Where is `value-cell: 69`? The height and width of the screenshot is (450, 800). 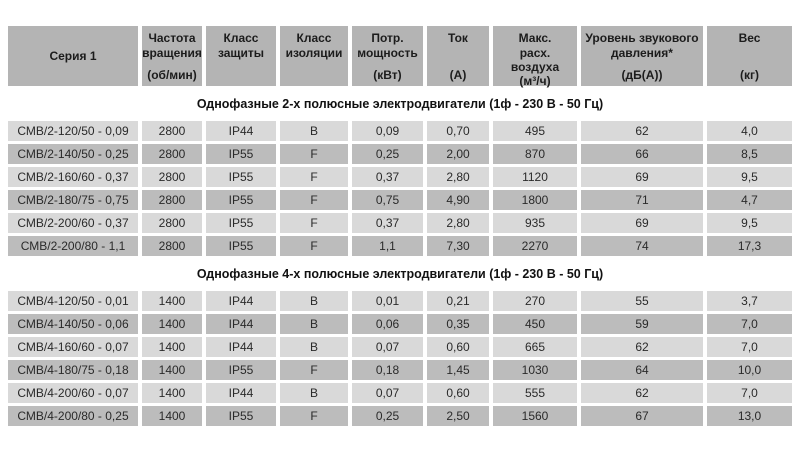
value-cell: 69 is located at coordinates (642, 177).